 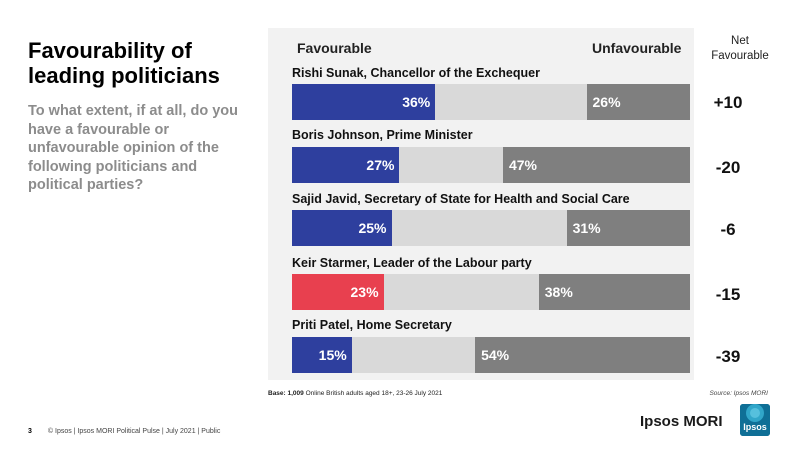 I want to click on unfavourable-bar: 54%, so click(x=582, y=355).